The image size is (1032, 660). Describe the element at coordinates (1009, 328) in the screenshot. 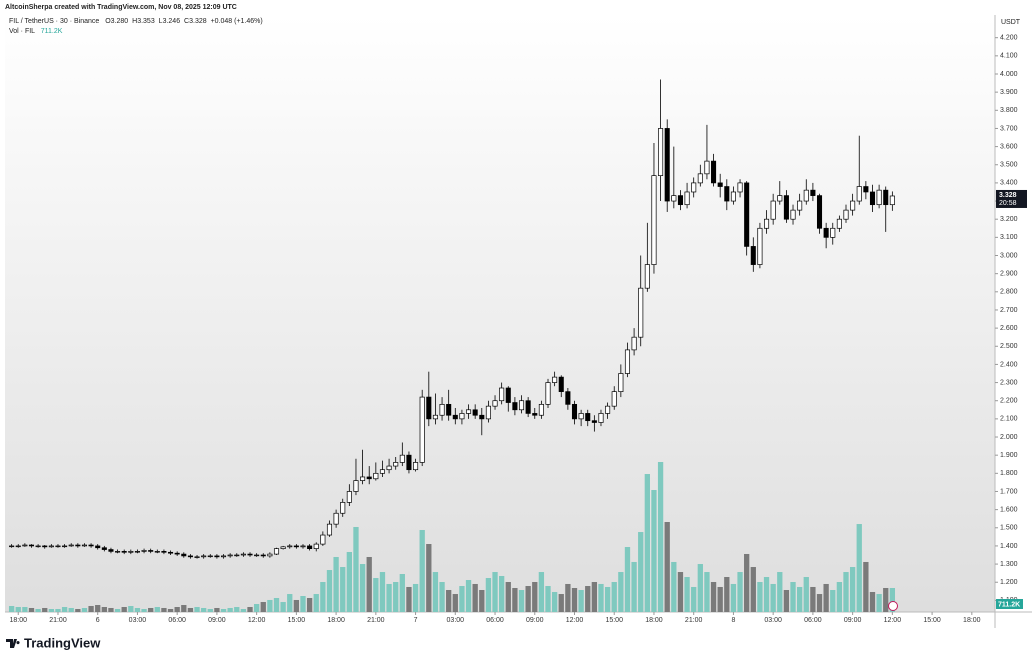

I see `y-tick-label: 2.600` at that location.